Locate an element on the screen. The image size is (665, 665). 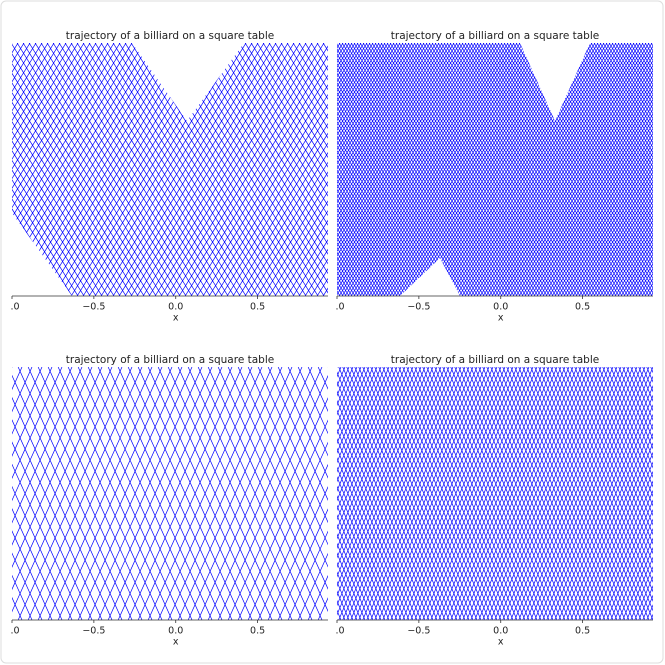
x-tick-label: 0.5 is located at coordinates (582, 307).